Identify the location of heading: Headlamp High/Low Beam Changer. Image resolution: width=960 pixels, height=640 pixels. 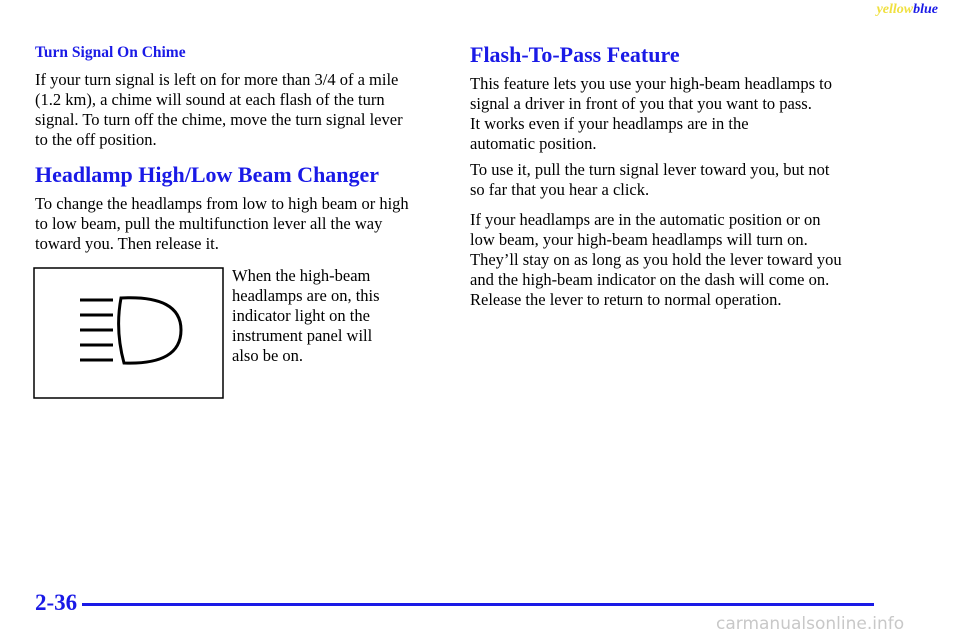
(207, 174).